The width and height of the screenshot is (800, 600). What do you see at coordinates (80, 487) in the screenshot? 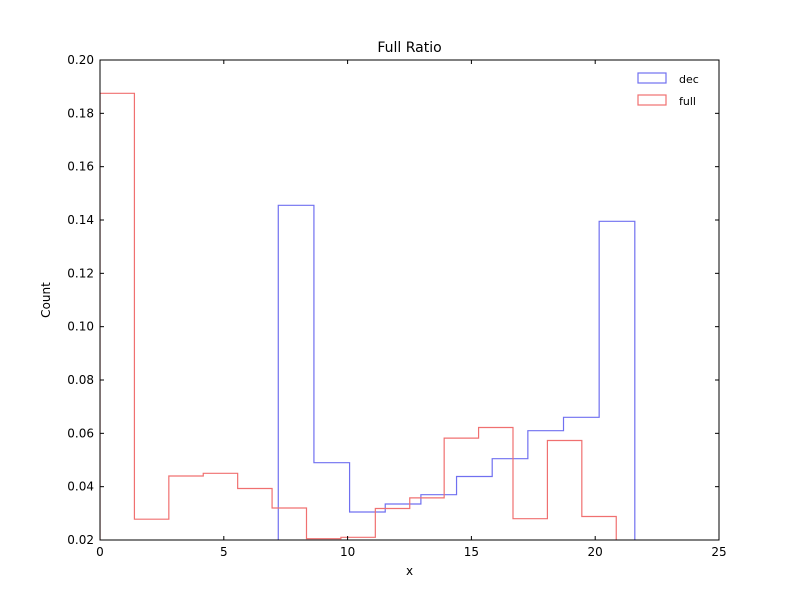
I see `y-tick-label: 0.04` at bounding box center [80, 487].